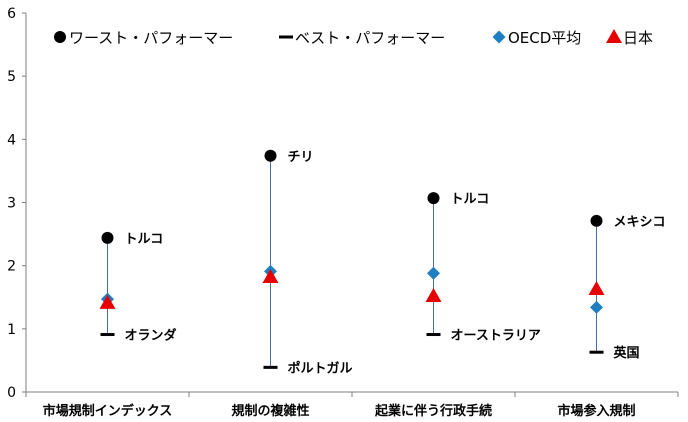 This screenshot has width=688, height=422. Describe the element at coordinates (638, 38) in the screenshot. I see `legend-label: 日本` at that location.